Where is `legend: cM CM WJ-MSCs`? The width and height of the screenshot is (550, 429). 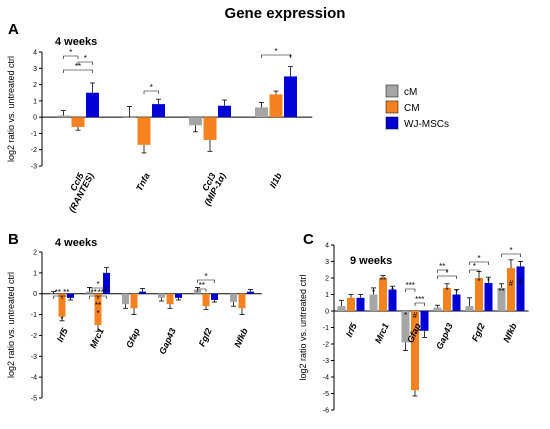
legend: cM CM WJ-MSCs is located at coordinates (417, 107).